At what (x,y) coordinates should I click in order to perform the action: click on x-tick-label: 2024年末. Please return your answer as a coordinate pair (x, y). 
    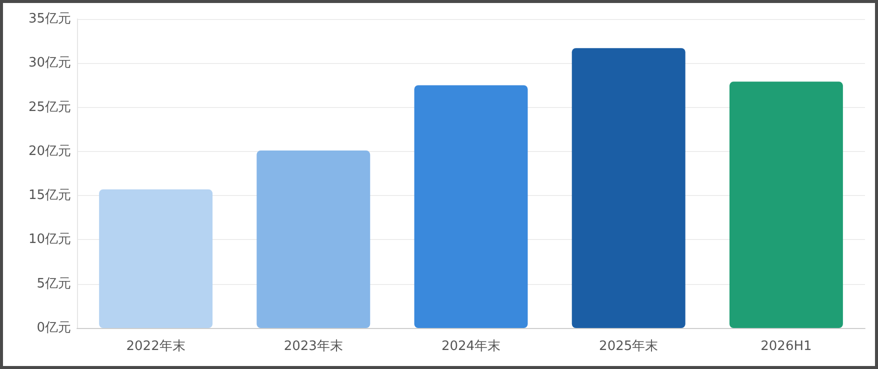
    Looking at the image, I should click on (471, 346).